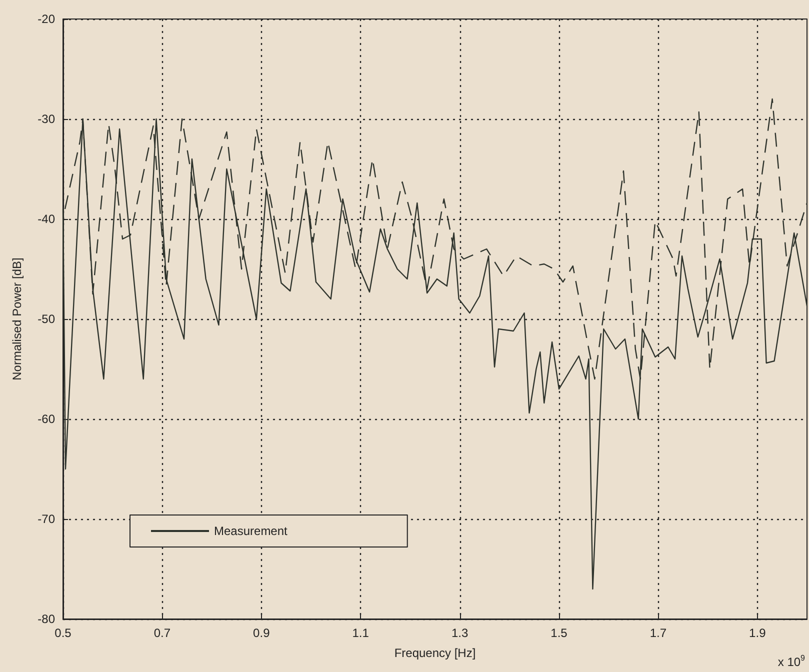  What do you see at coordinates (47, 419) in the screenshot?
I see `y-tick-label: -60` at bounding box center [47, 419].